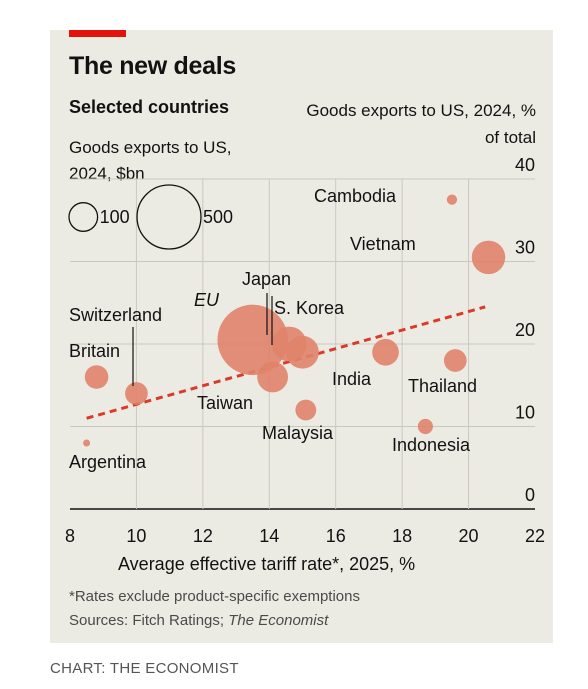  I want to click on point-thailand, so click(455, 360).